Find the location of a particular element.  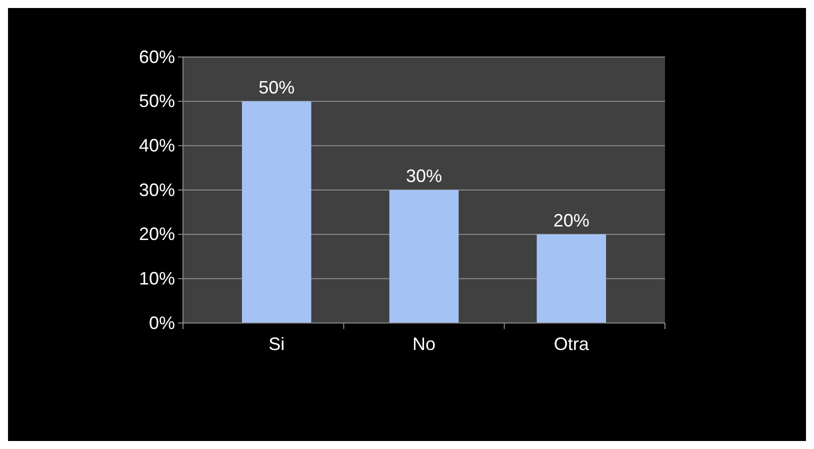

y-tick-label: 60% is located at coordinates (156, 56).